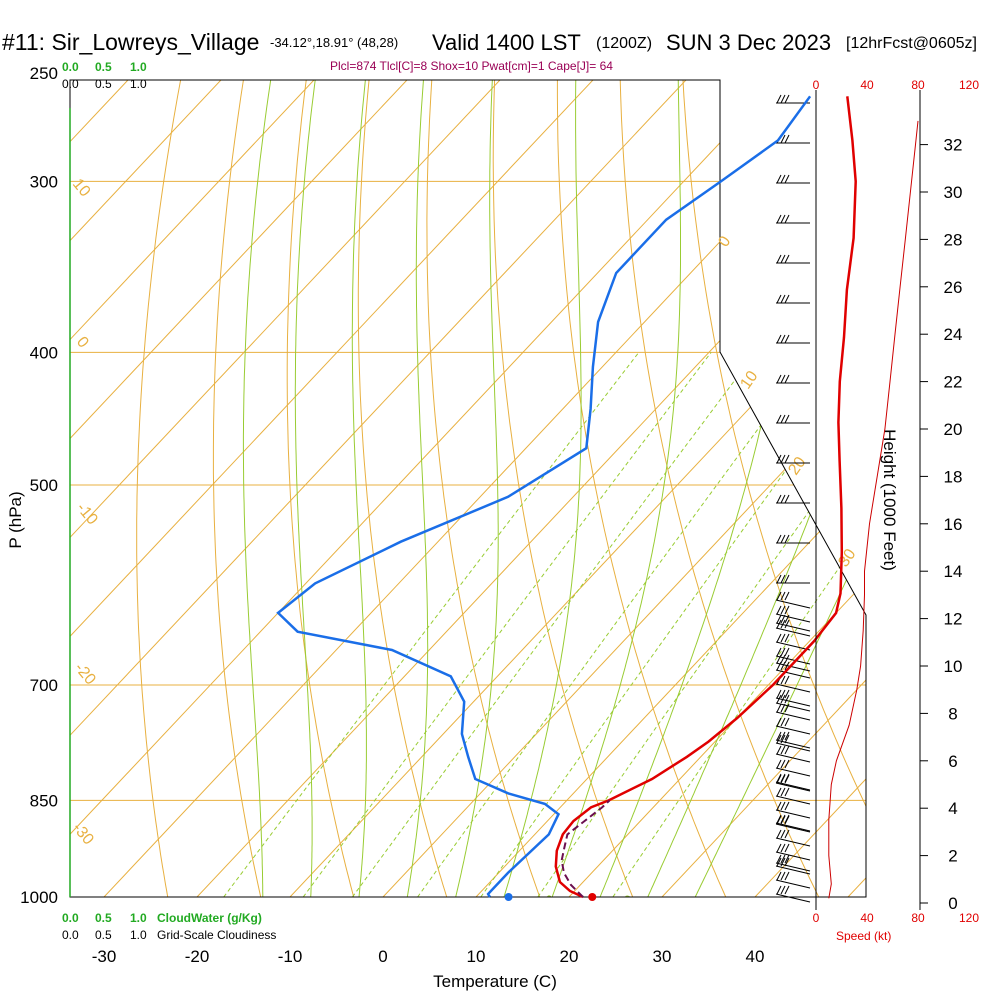 This screenshot has width=1000, height=1000. I want to click on forecast-label: [12hrFcst@0605z], so click(911, 43).